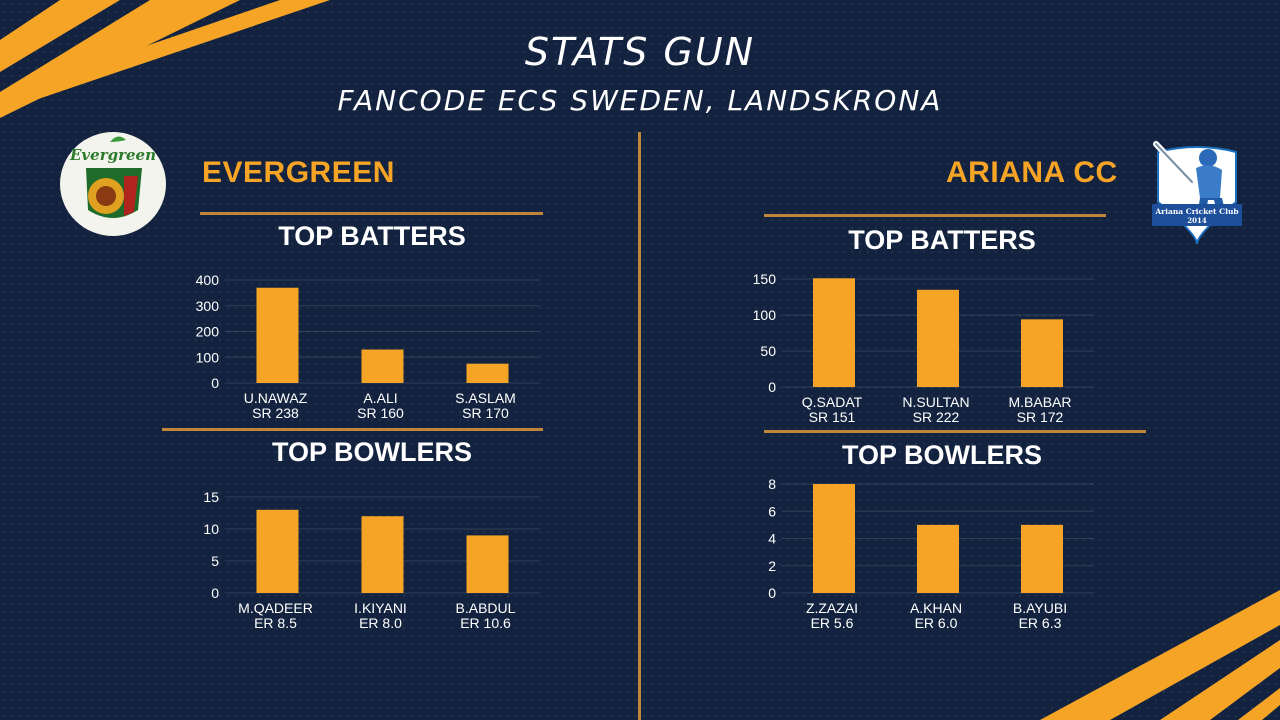 The width and height of the screenshot is (1280, 720). I want to click on chart-2-category-label: M.BABAR, so click(1039, 402).